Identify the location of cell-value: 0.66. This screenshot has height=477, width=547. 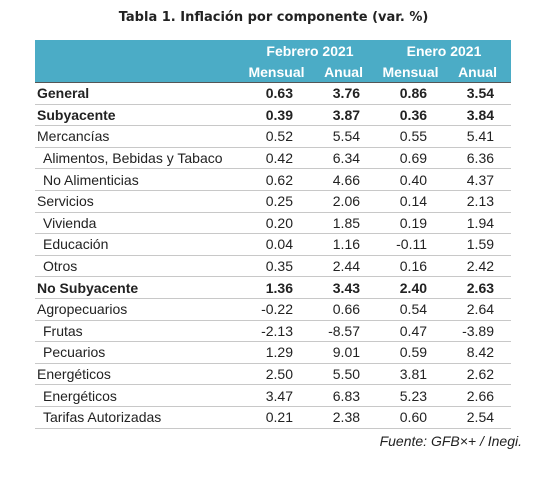
(344, 309).